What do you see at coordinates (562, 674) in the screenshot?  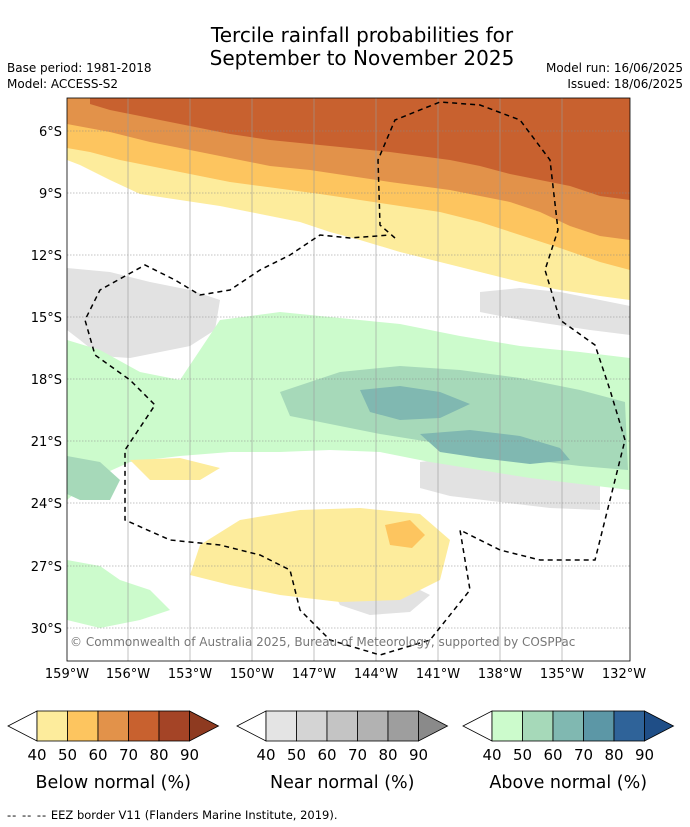 I see `lon-label: 135°W` at bounding box center [562, 674].